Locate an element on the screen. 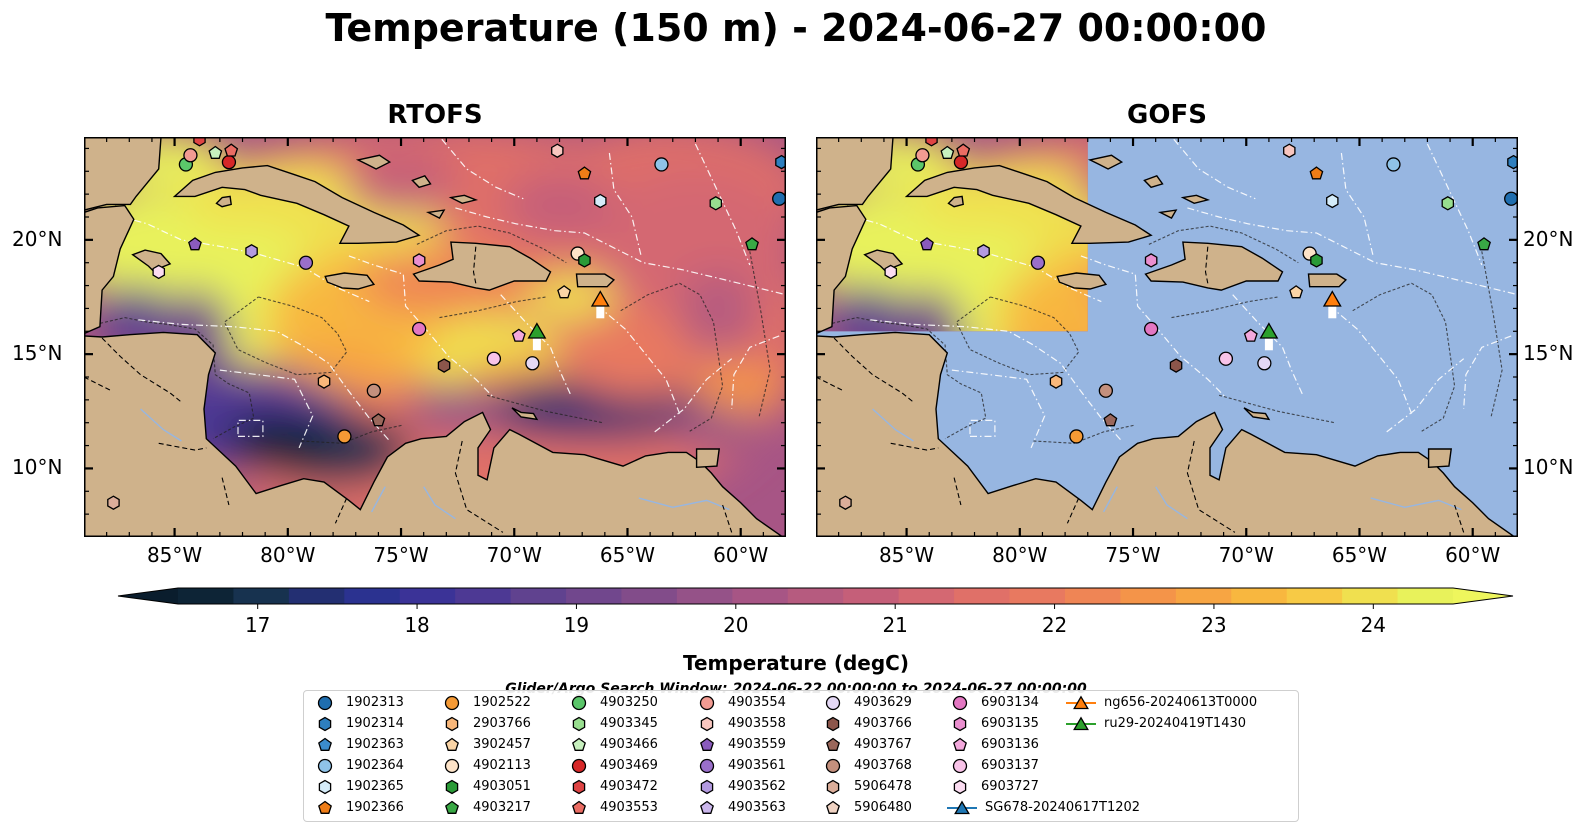  legend-label: 4903766 is located at coordinates (883, 723).